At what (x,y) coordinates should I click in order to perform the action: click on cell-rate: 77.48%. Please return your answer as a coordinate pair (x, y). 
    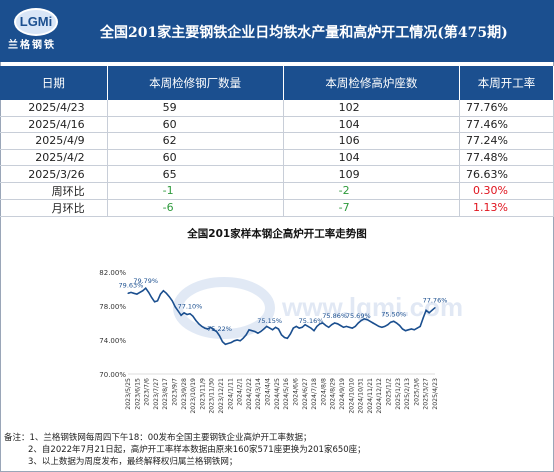
    Looking at the image, I should click on (506, 158).